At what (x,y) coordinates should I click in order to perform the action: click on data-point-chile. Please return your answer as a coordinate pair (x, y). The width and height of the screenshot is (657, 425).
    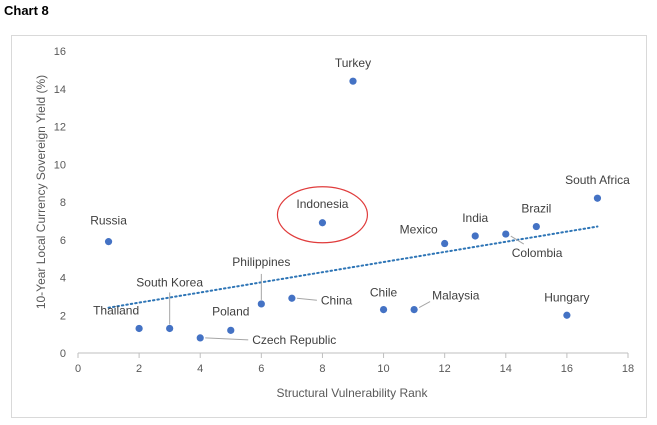
    Looking at the image, I should click on (383, 309).